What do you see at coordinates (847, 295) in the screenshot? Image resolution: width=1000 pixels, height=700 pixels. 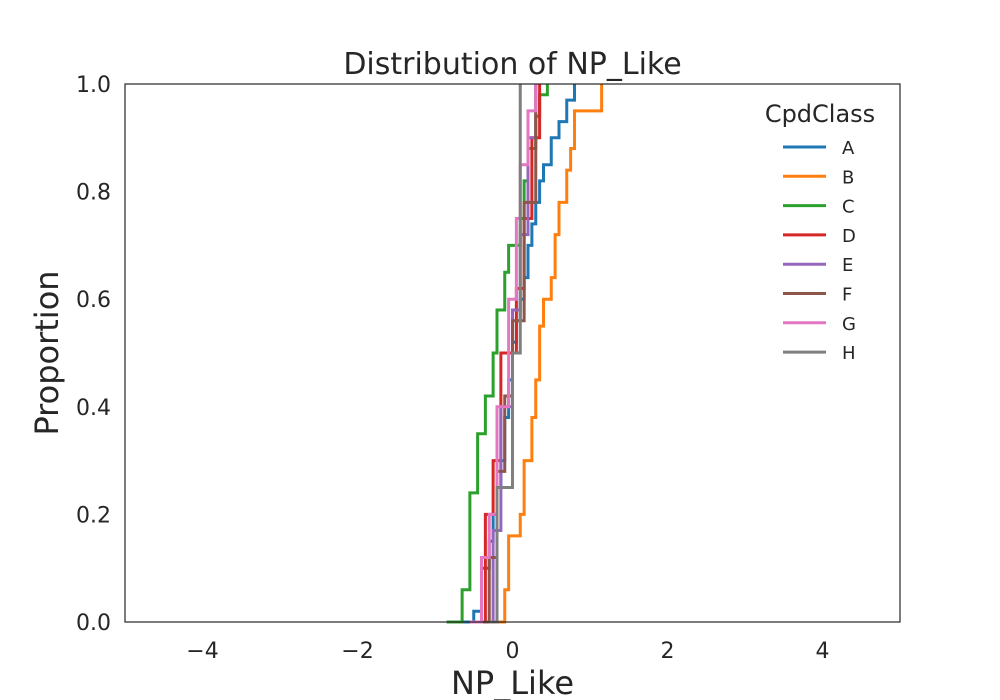 I see `legend-label-f: F` at bounding box center [847, 295].